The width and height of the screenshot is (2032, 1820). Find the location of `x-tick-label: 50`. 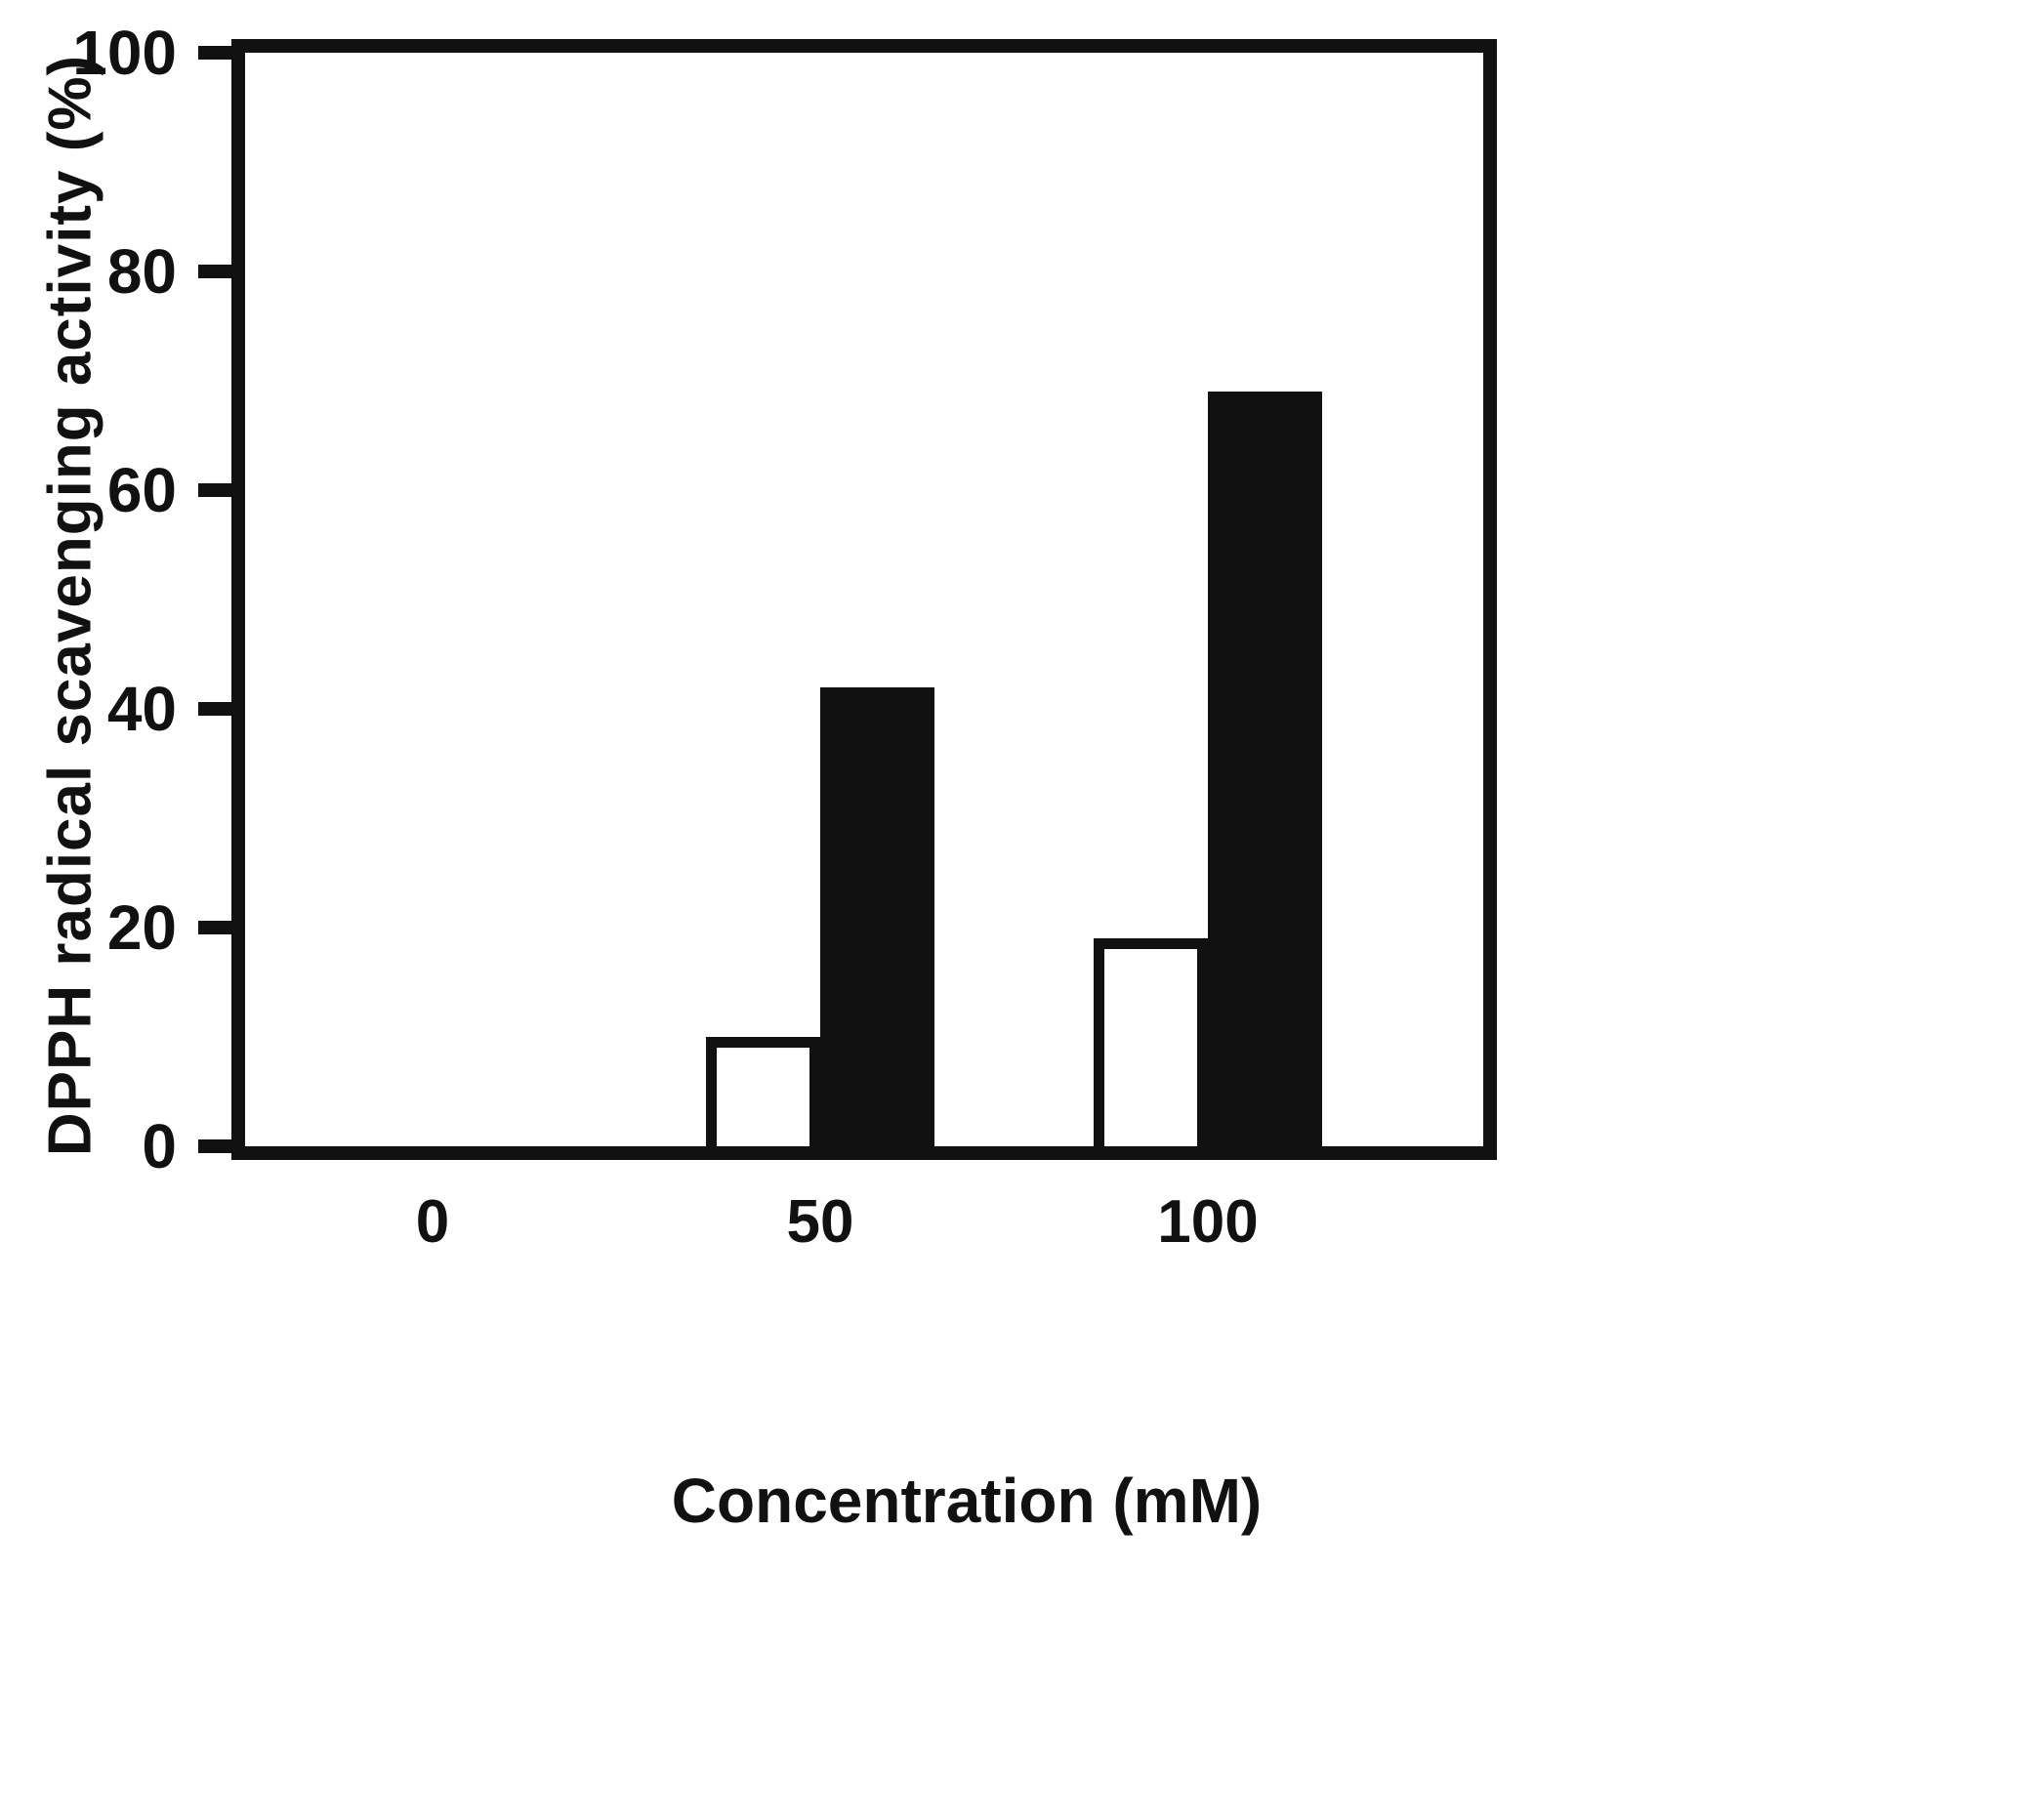

x-tick-label: 50 is located at coordinates (820, 1222).